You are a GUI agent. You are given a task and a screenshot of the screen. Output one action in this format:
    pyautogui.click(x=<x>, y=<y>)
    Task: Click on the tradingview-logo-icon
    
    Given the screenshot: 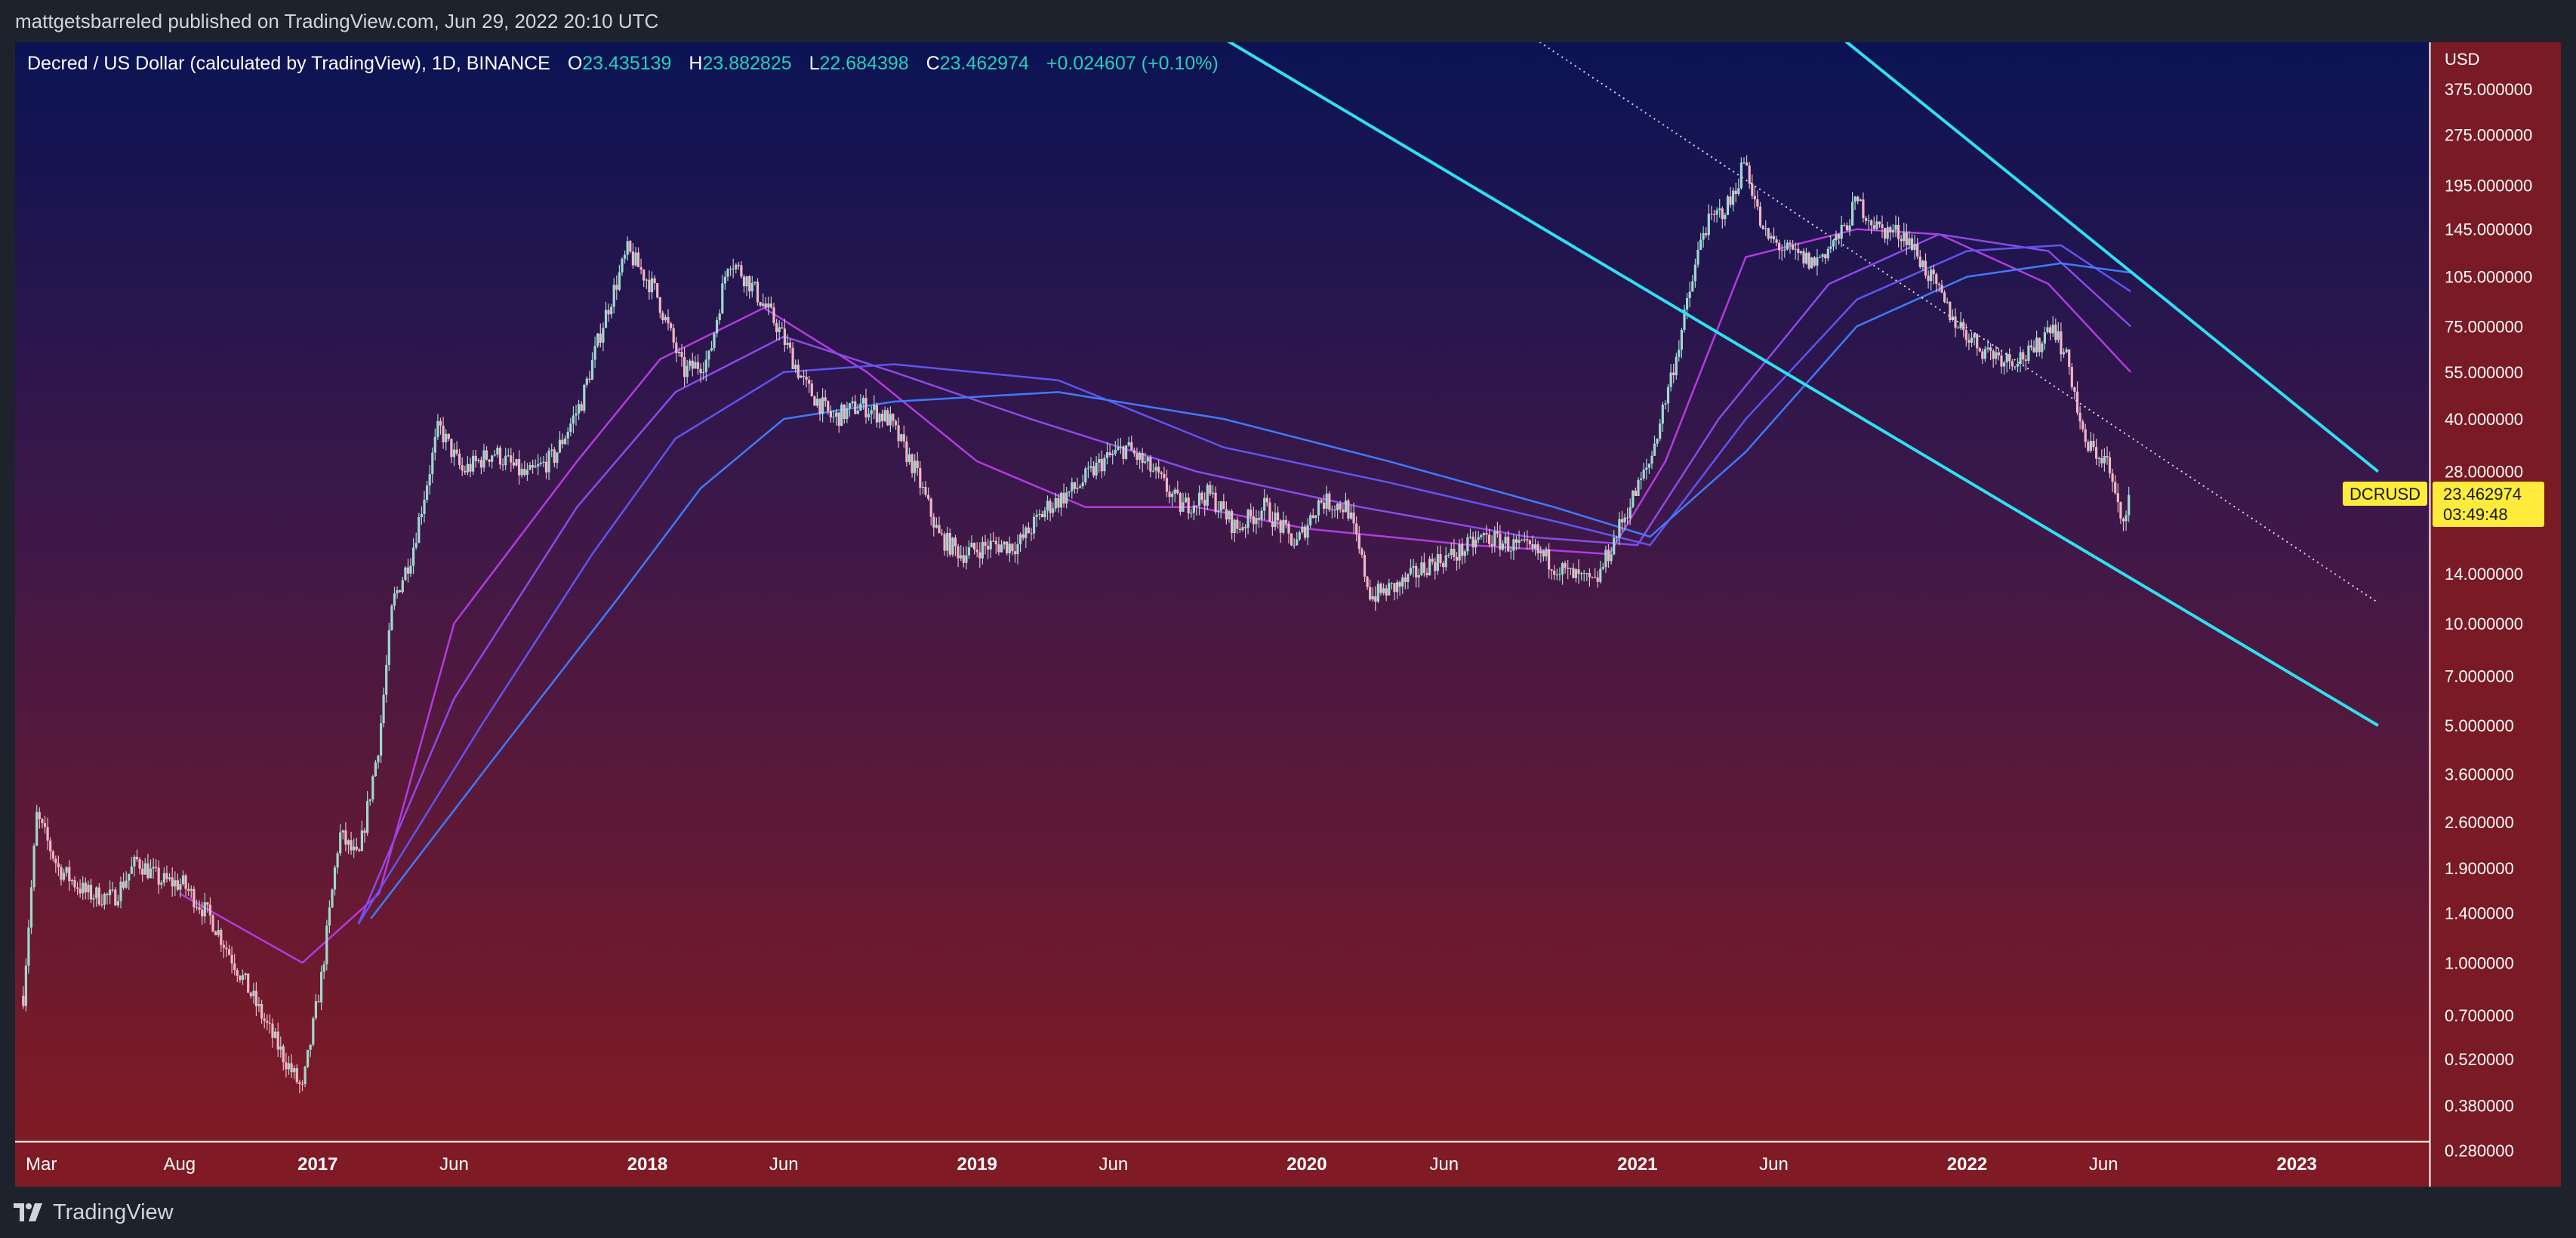 What is the action you would take?
    pyautogui.click(x=29, y=1212)
    